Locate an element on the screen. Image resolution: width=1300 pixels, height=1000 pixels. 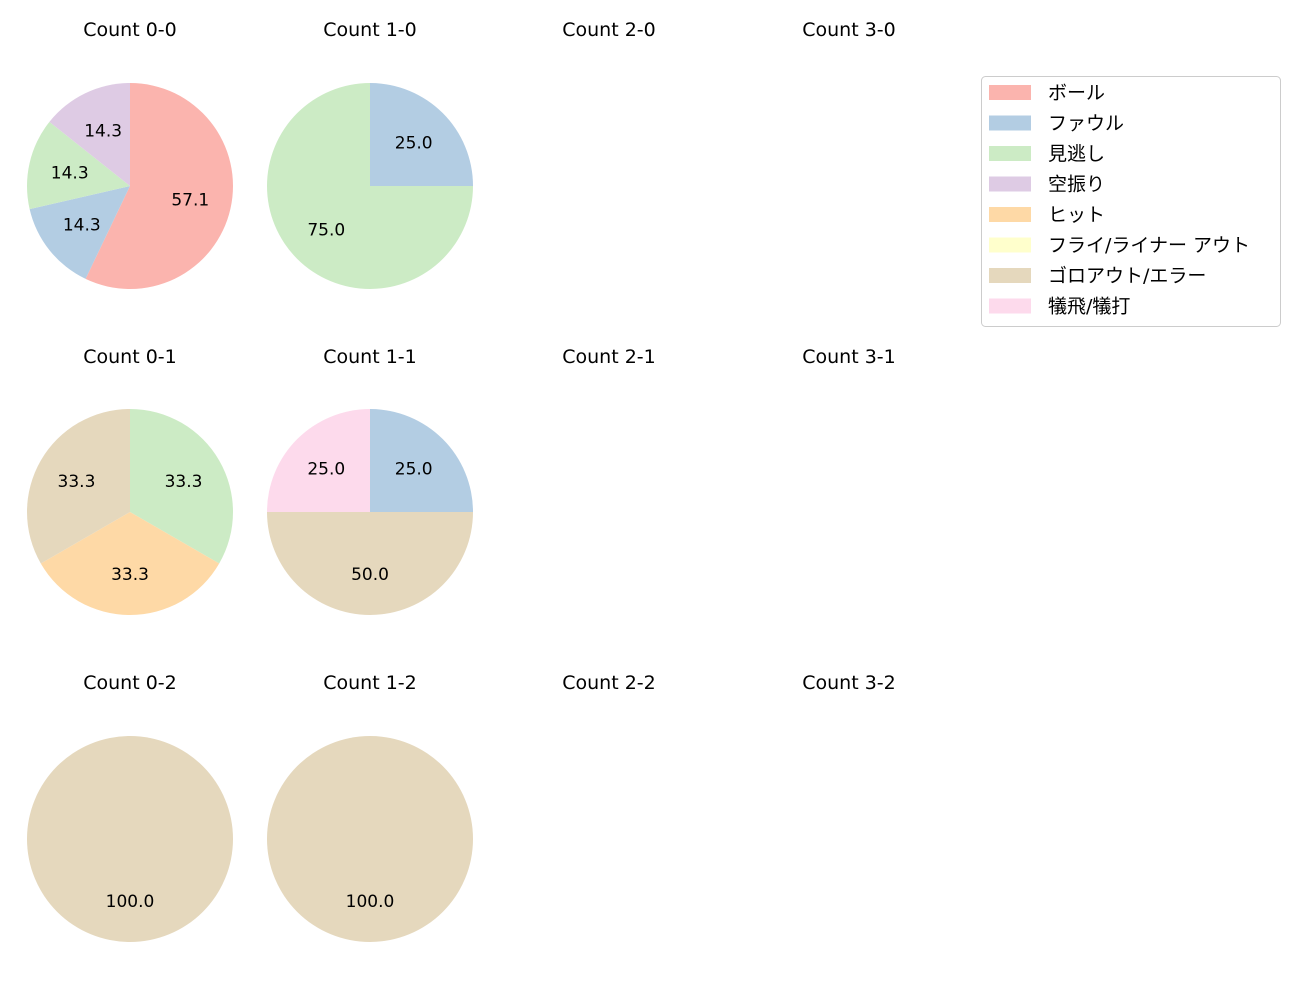
subplot-title: Count 0-0 is located at coordinates (130, 30).